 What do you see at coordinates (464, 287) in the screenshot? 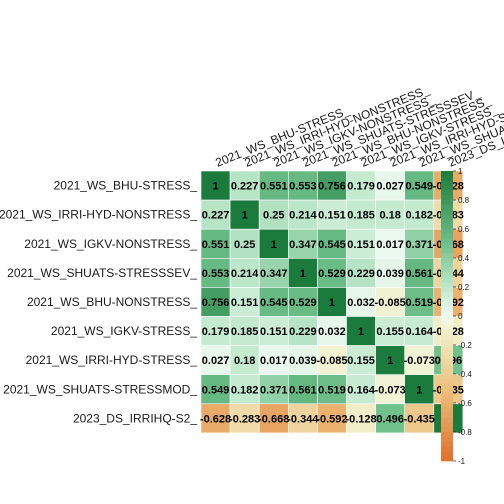
I see `colorbar-tick-label: 0.2` at bounding box center [464, 287].